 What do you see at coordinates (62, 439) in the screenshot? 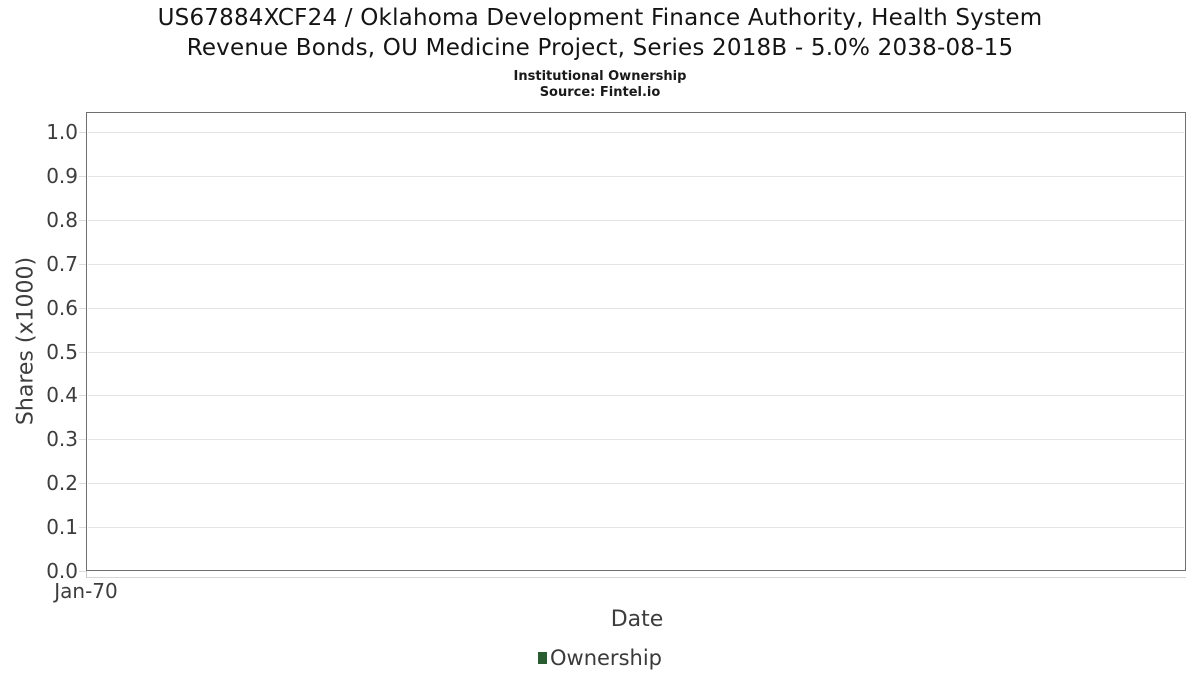
I see `y-tick-label: 0.3` at bounding box center [62, 439].